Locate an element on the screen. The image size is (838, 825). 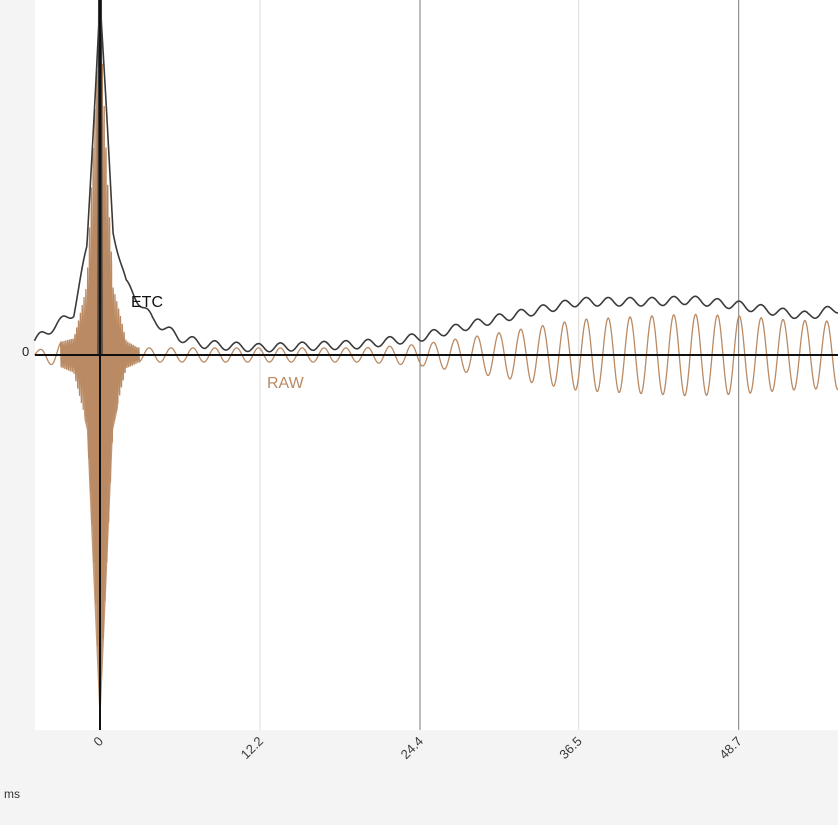
y-zero-label: 0 is located at coordinates (25, 351).